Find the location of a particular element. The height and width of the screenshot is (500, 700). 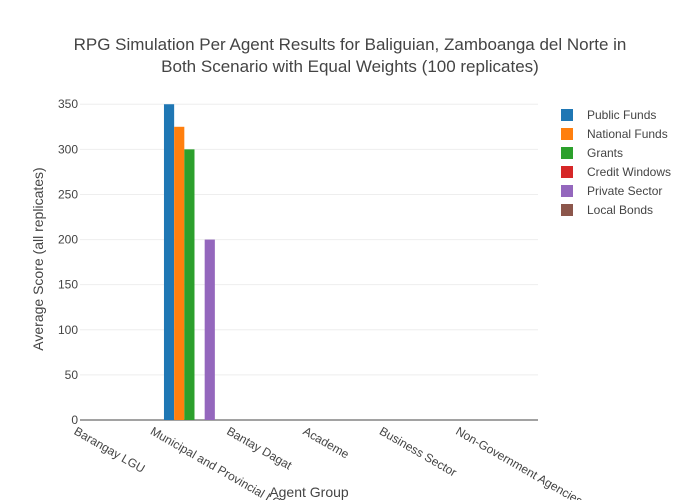

y-axis-title: Average Score (all replicates) is located at coordinates (38, 258).